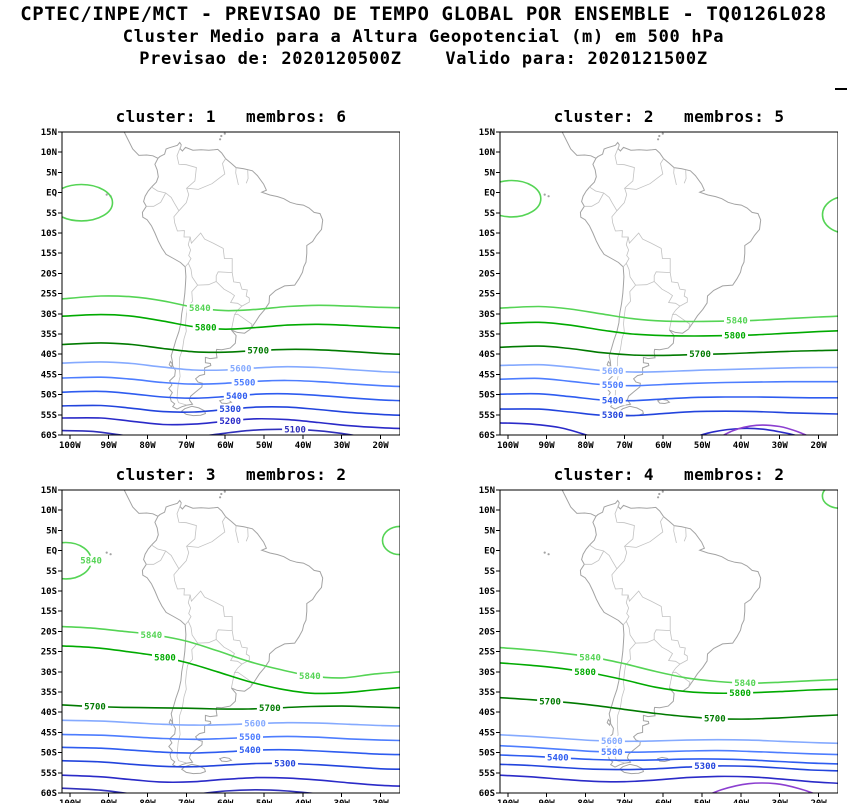 Image resolution: width=847 pixels, height=803 pixels. What do you see at coordinates (585, 801) in the screenshot?
I see `lon-tick-label: 80W` at bounding box center [585, 801].